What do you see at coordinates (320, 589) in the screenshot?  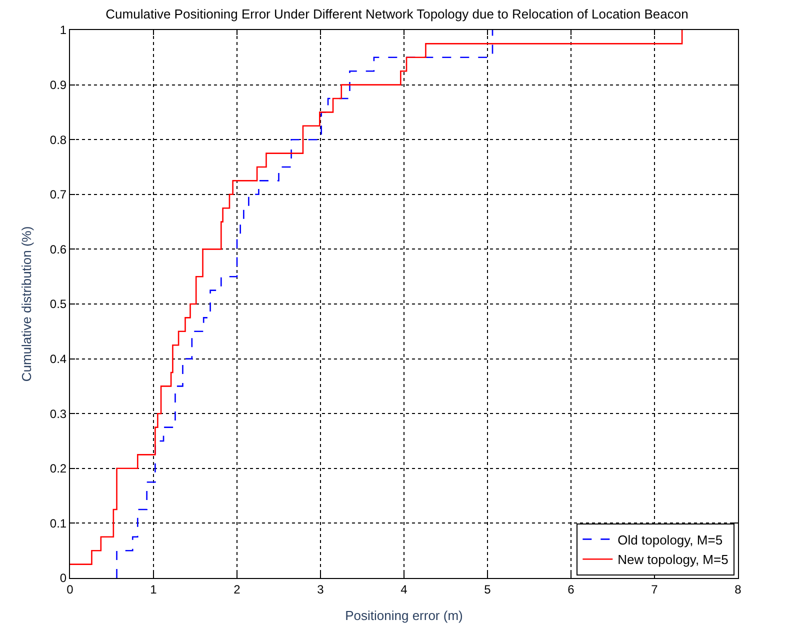 I see `x-tick-label: 3` at bounding box center [320, 589].